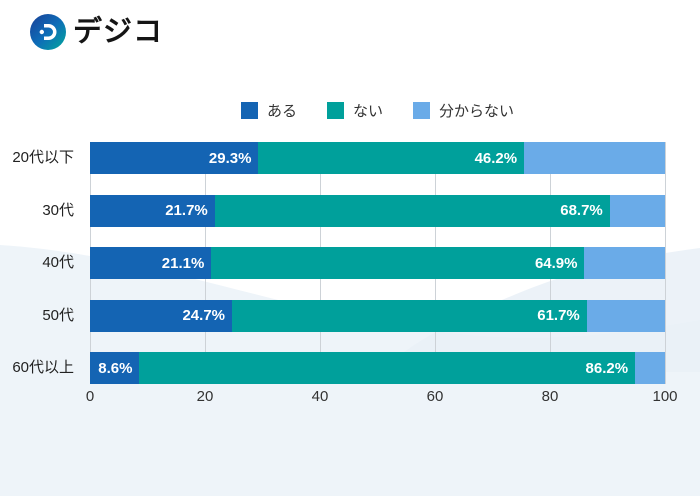 This screenshot has height=496, width=700. Describe the element at coordinates (183, 263) in the screenshot. I see `bar-value-label: 21.1%` at that location.